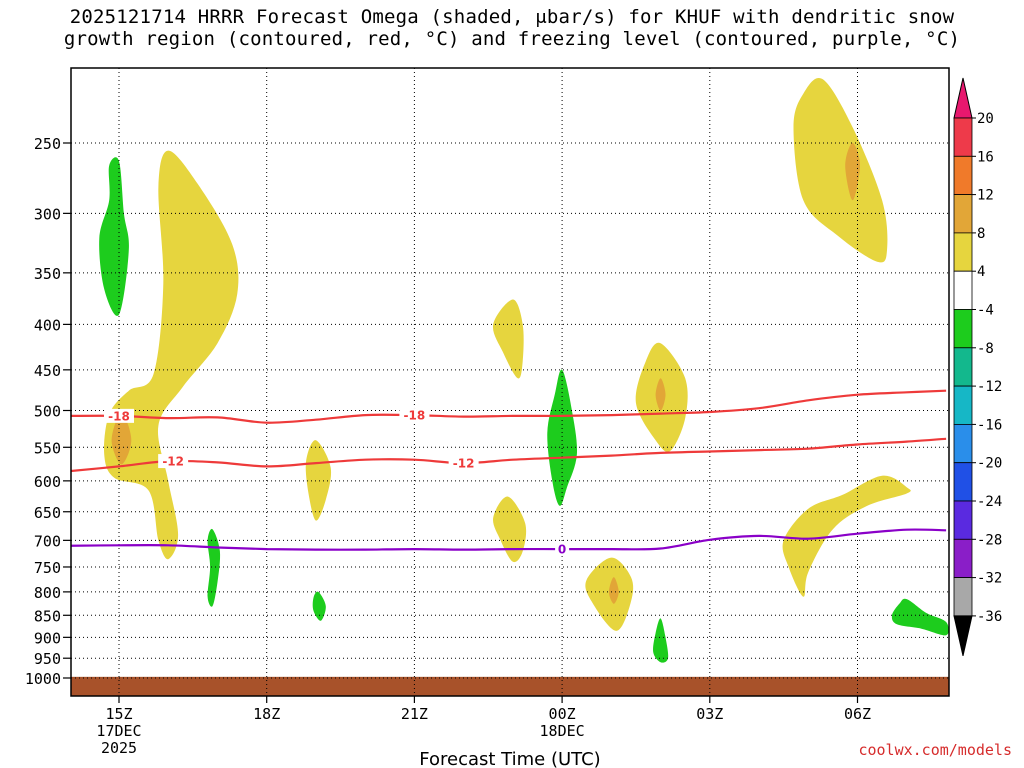 The width and height of the screenshot is (1024, 768). Describe the element at coordinates (989, 540) in the screenshot. I see `colorbar-label--28: -28` at that location.